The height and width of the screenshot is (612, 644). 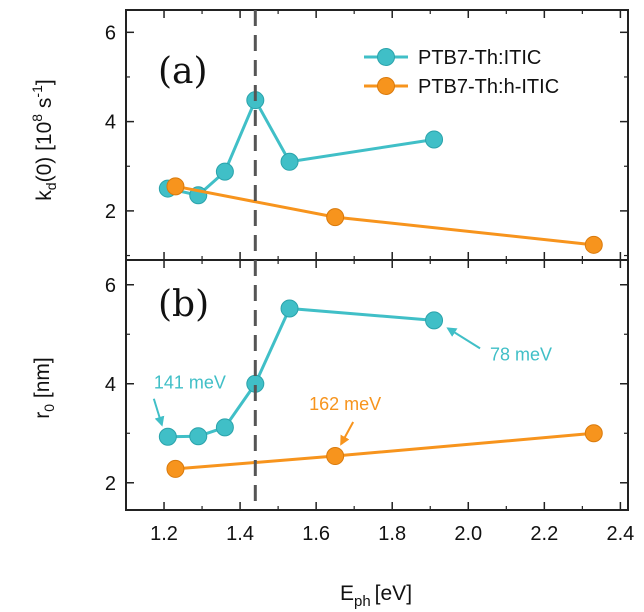 What do you see at coordinates (468, 534) in the screenshot?
I see `x-tick-label: 2.0` at bounding box center [468, 534].